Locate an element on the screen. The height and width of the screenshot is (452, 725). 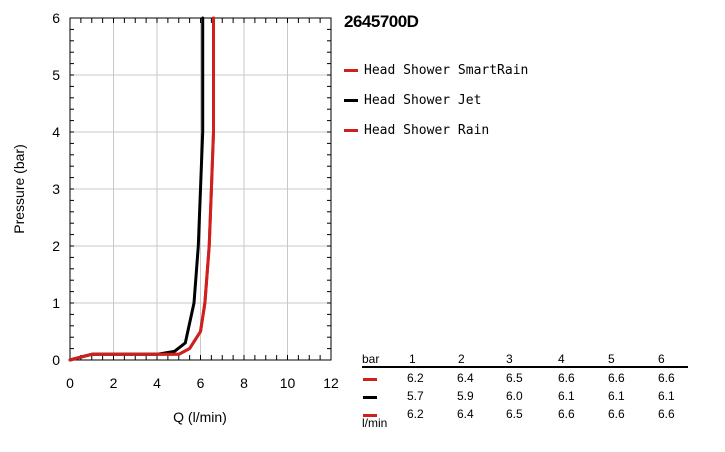
pressure-header-cell: 6 is located at coordinates (661, 359).